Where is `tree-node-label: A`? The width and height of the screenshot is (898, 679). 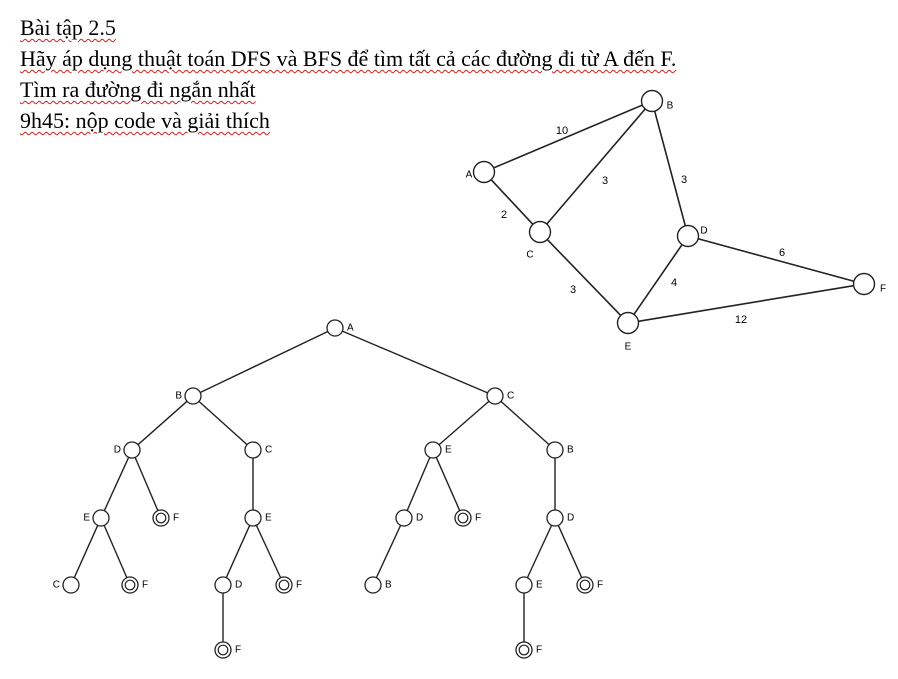 tree-node-label: A is located at coordinates (350, 328).